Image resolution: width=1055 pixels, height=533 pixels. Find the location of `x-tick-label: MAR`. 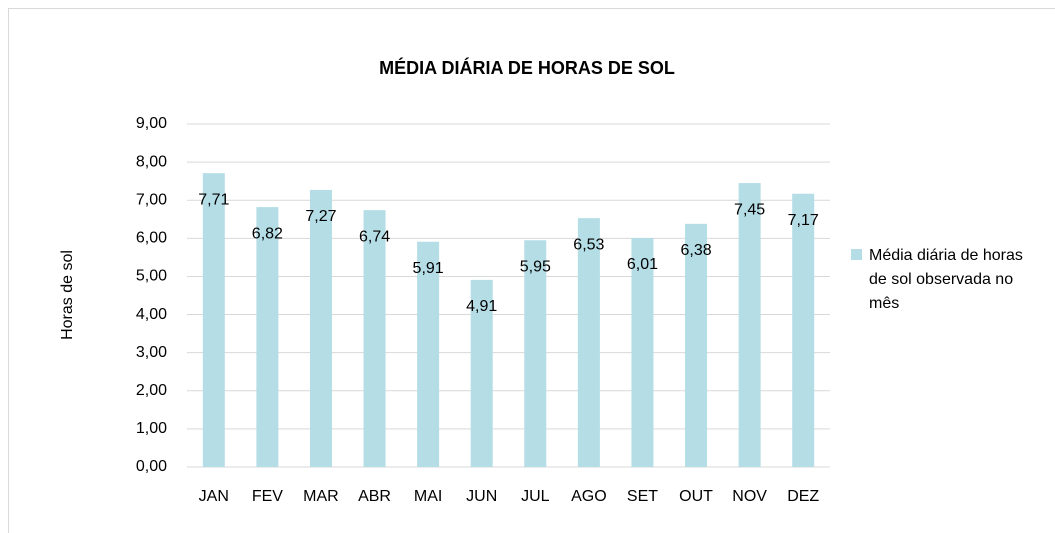

x-tick-label: MAR is located at coordinates (321, 496).